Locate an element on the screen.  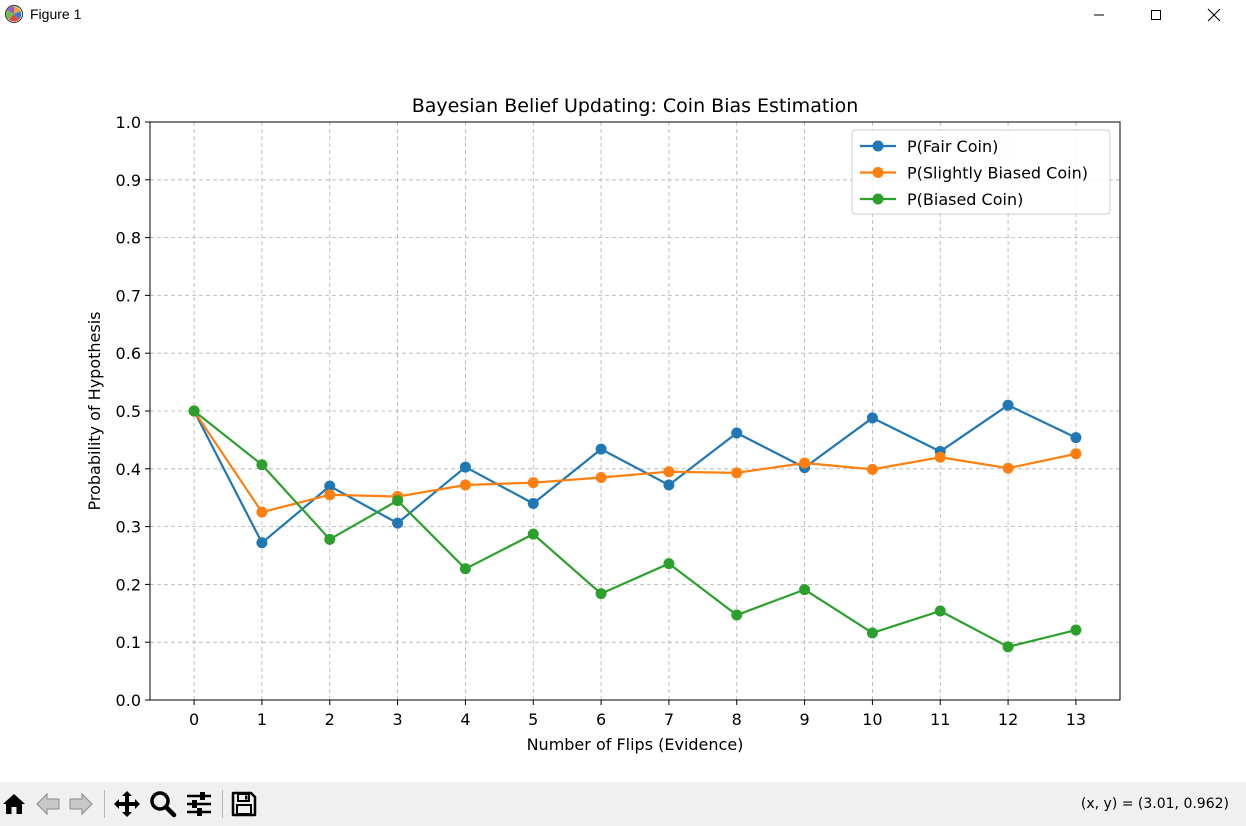
back-arrow-icon is located at coordinates (48, 804).